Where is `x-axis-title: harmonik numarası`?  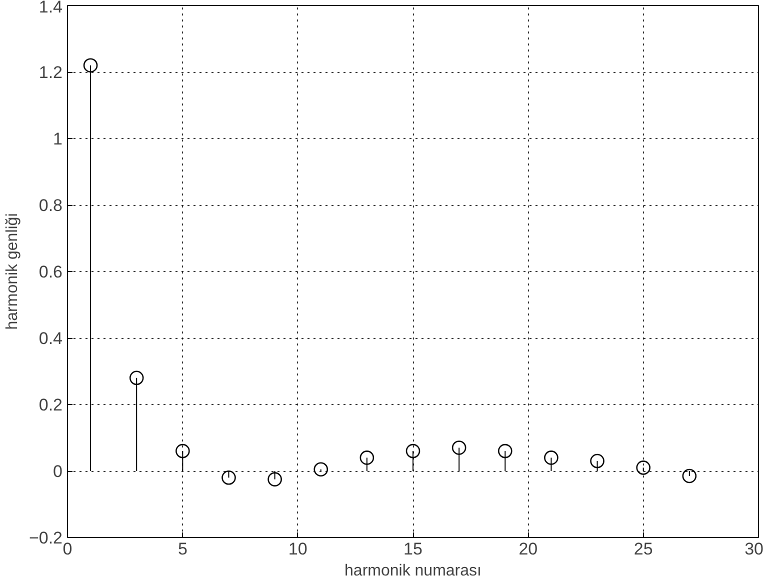 x-axis-title: harmonik numarası is located at coordinates (413, 571).